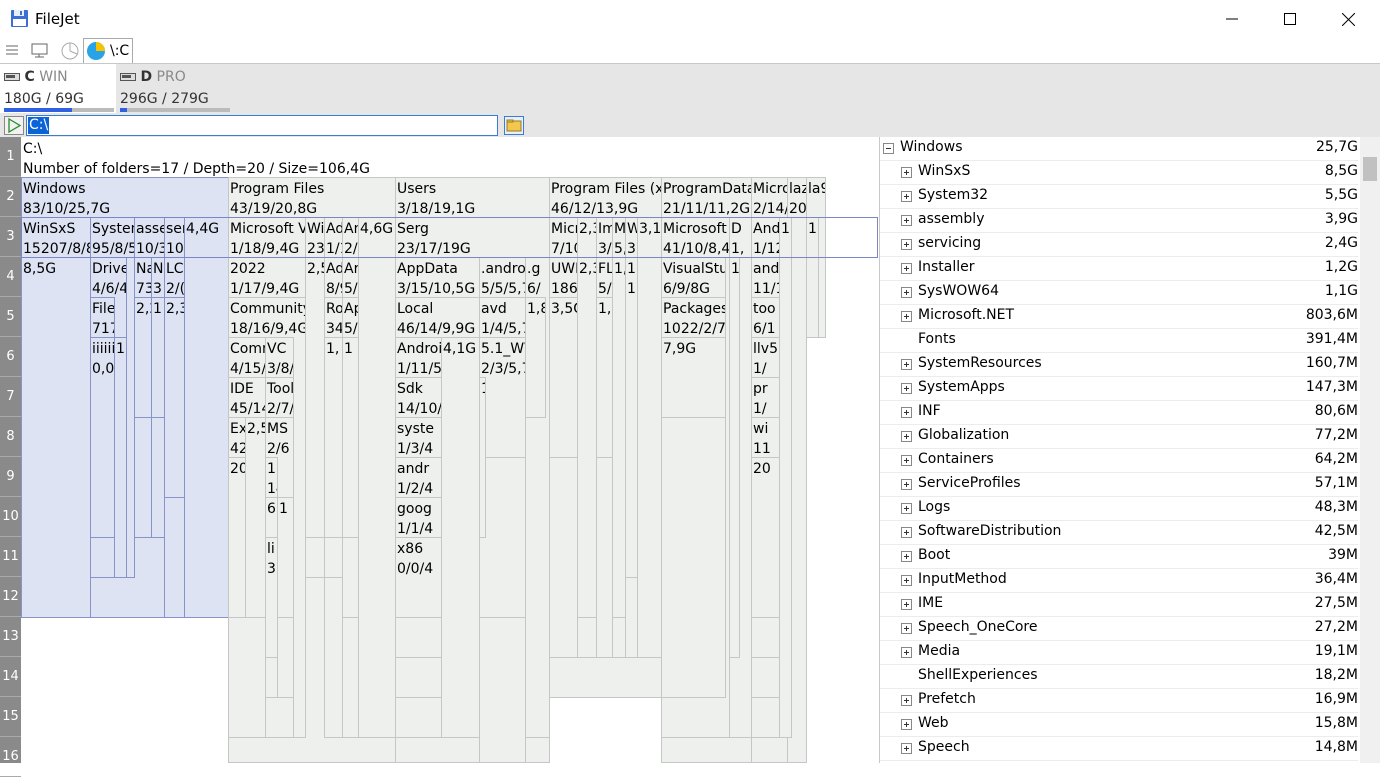 This screenshot has height=777, width=1380. I want to click on minimize-button, so click(1232, 19).